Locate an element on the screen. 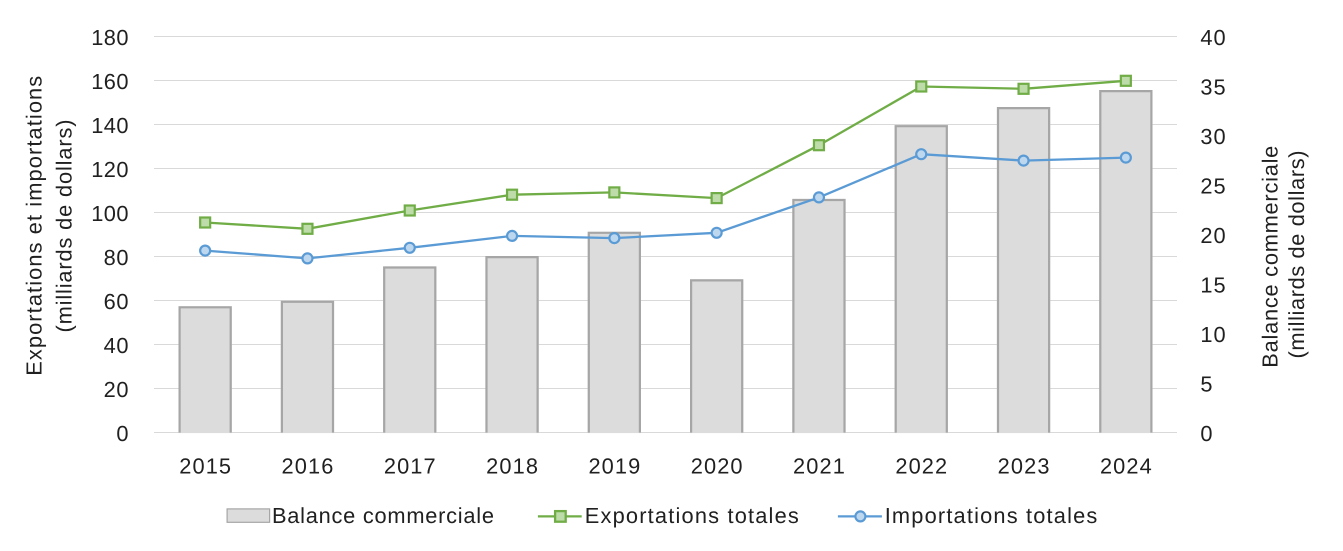 This screenshot has height=551, width=1343. svg-text: 120 is located at coordinates (109, 169).